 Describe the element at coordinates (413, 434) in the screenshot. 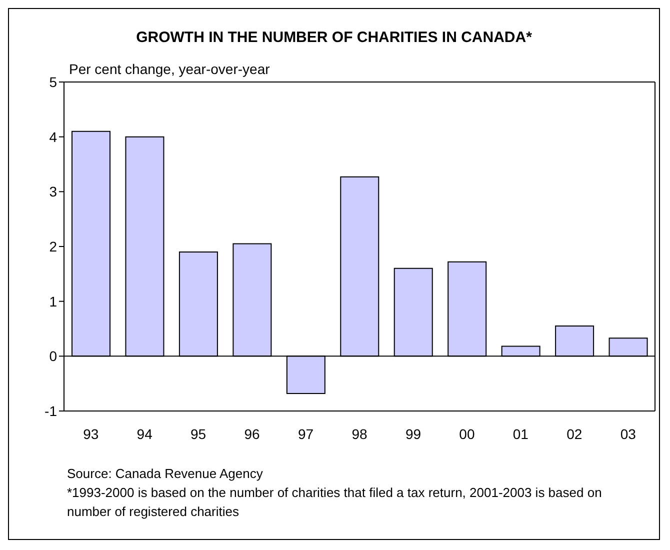

I see `x-tick-label: 99` at that location.